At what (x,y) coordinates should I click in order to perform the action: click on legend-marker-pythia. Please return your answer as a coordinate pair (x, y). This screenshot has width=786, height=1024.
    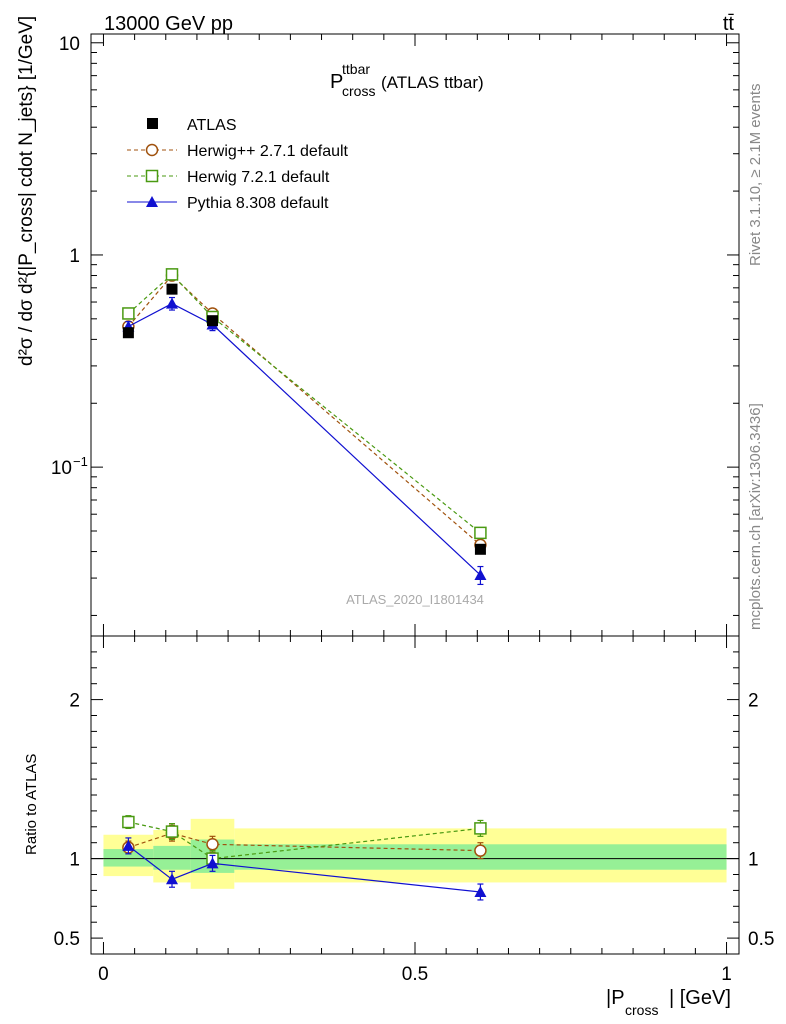
    Looking at the image, I should click on (152, 201).